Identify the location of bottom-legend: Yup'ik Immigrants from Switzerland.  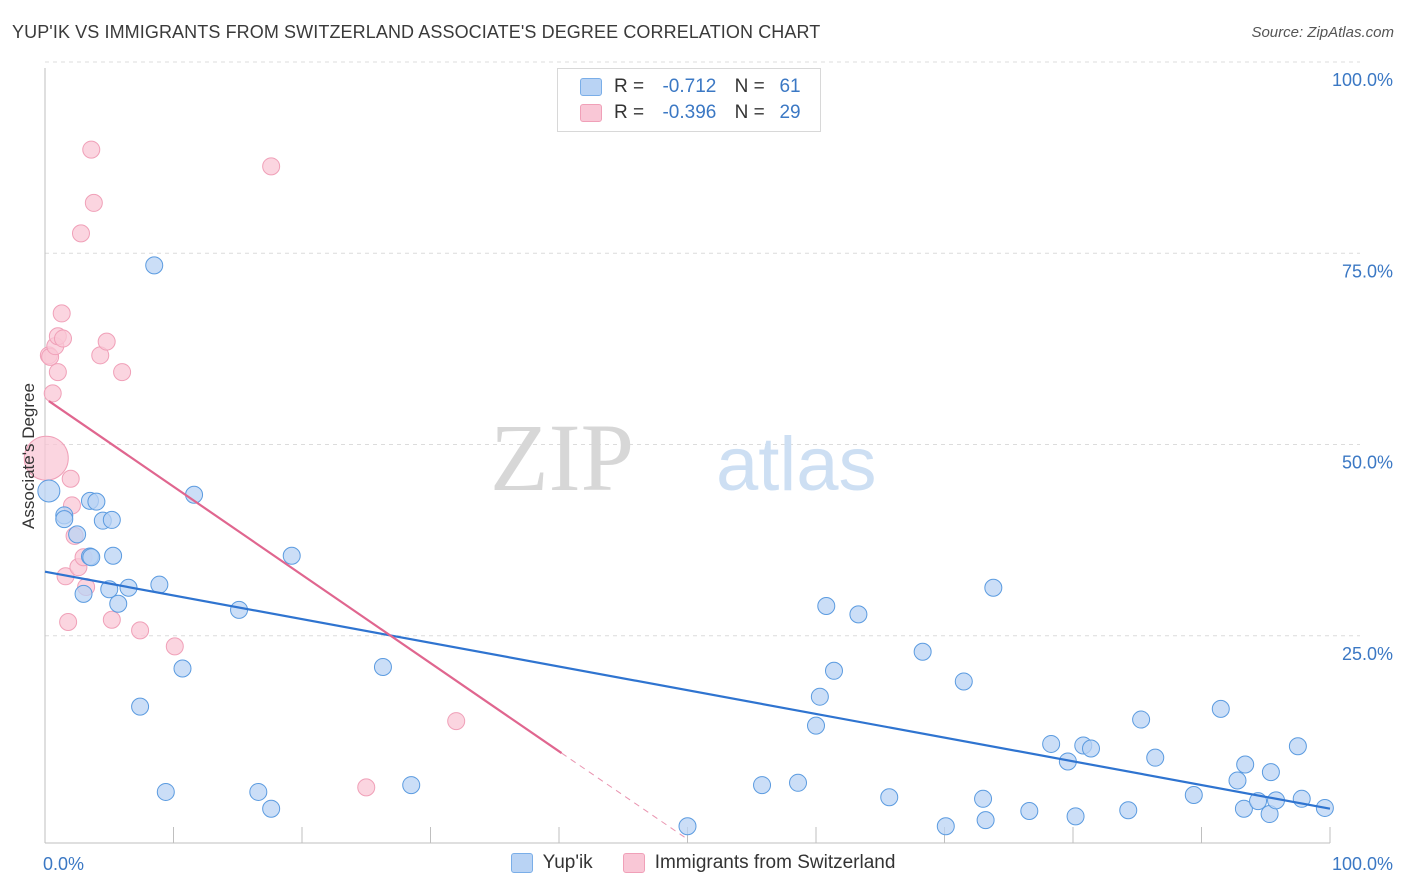
(703, 863).